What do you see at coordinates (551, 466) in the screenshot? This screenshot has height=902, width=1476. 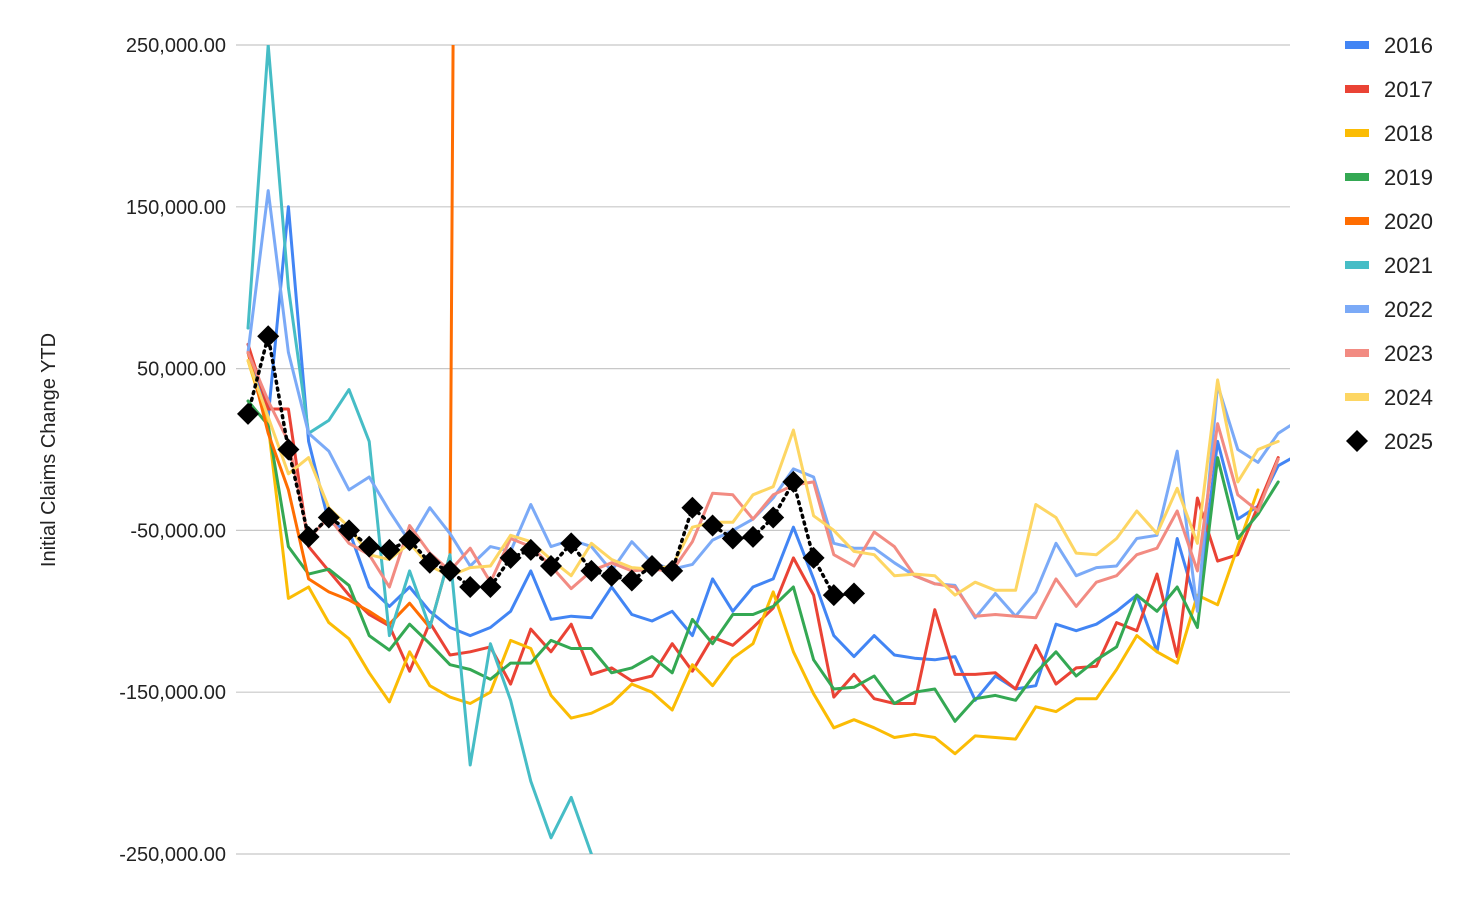 I see `series-markers` at bounding box center [551, 466].